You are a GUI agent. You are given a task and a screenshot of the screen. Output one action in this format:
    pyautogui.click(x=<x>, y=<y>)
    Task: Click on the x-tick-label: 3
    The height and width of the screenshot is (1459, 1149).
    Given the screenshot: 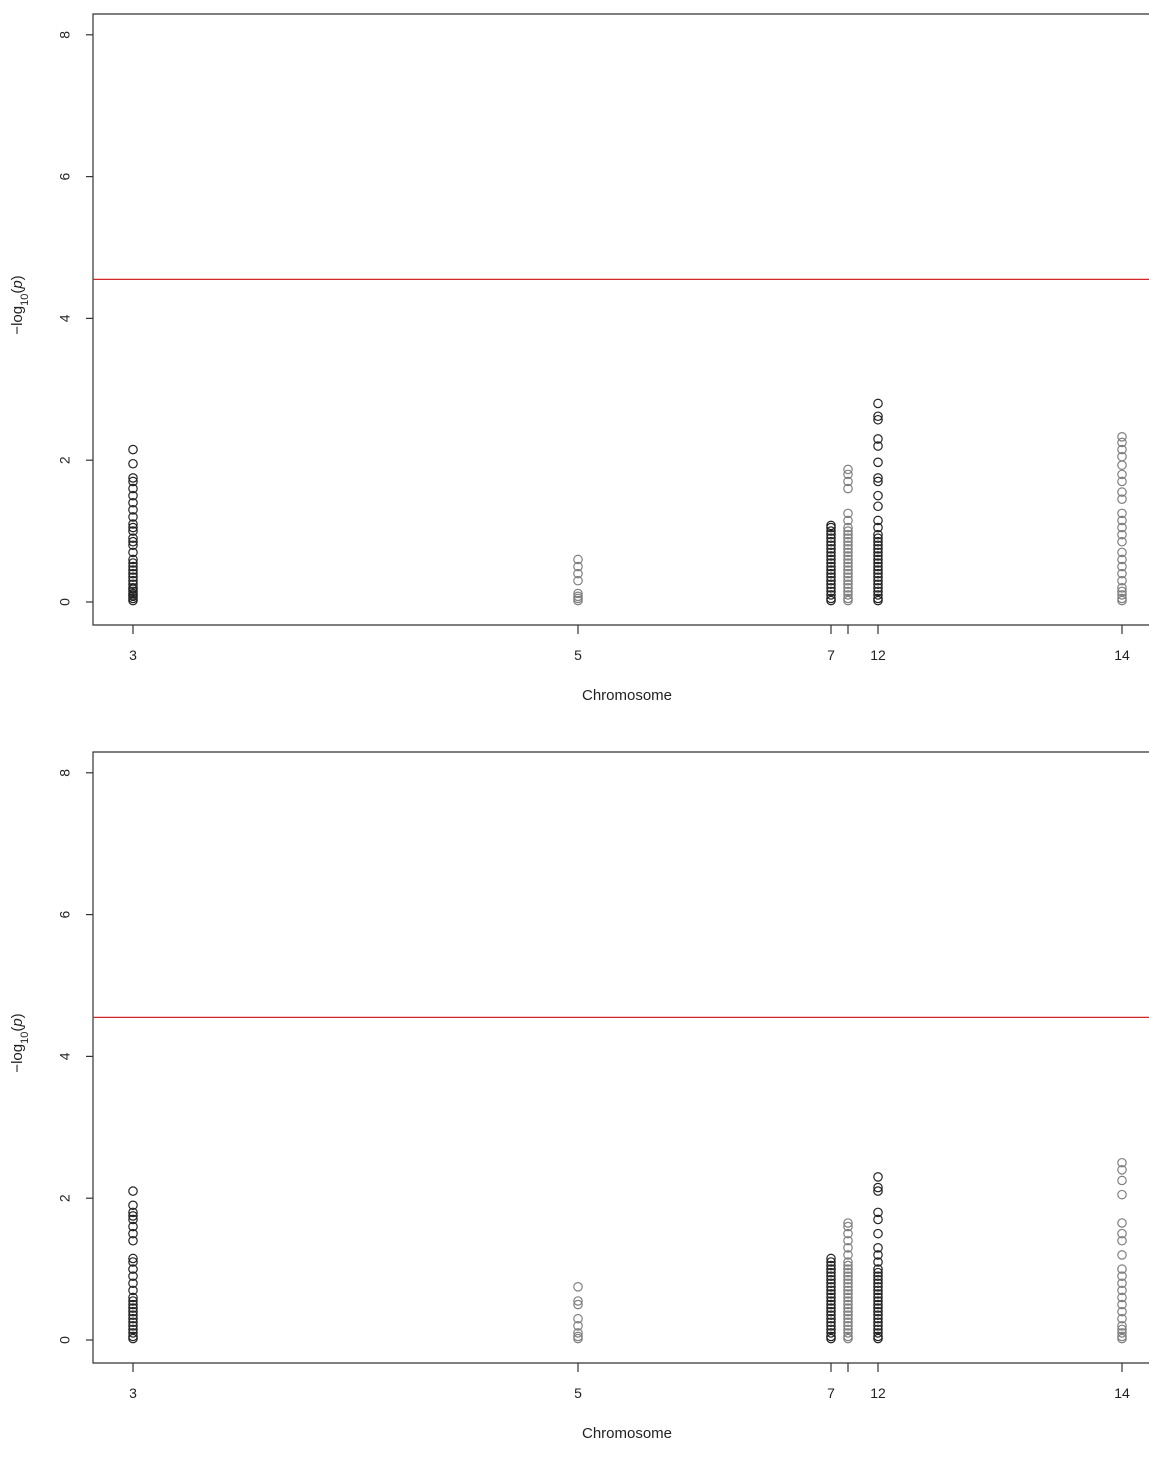 What is the action you would take?
    pyautogui.click(x=133, y=1393)
    